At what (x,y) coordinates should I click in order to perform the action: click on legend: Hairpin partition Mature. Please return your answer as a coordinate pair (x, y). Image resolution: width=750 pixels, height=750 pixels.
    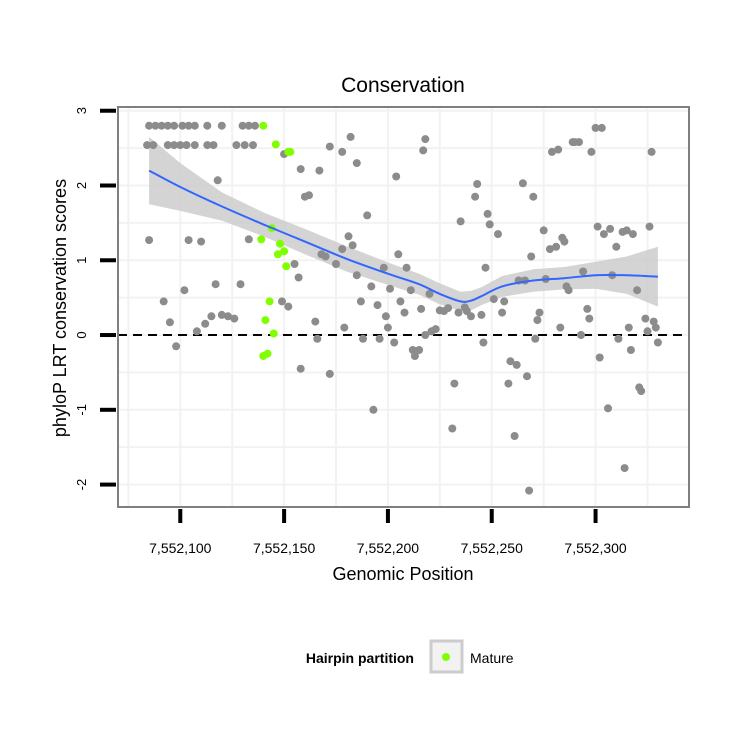
    Looking at the image, I should click on (410, 656).